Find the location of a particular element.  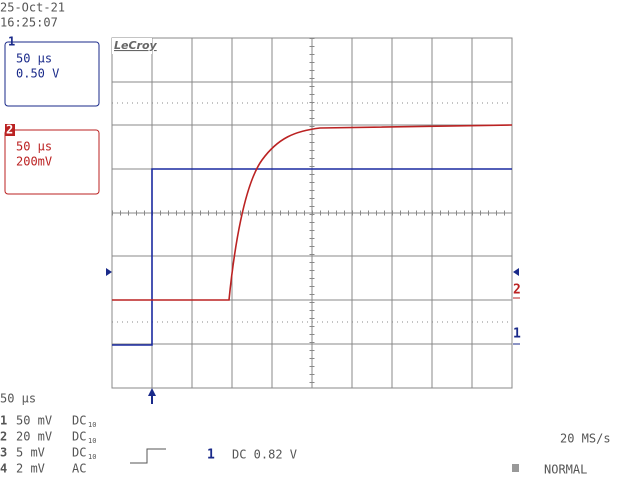

channel-2-scale: 200mV is located at coordinates (34, 162).